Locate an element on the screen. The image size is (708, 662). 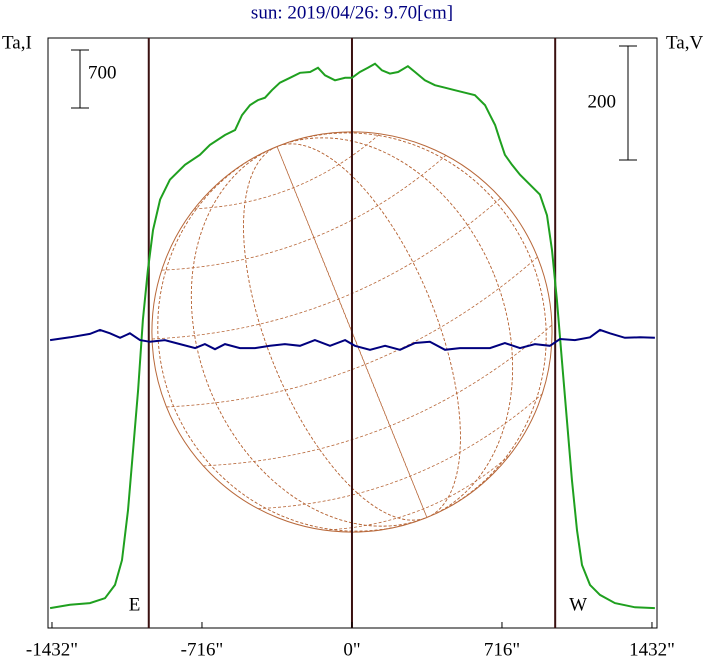
x-tick-label: 1432" is located at coordinates (652, 649).